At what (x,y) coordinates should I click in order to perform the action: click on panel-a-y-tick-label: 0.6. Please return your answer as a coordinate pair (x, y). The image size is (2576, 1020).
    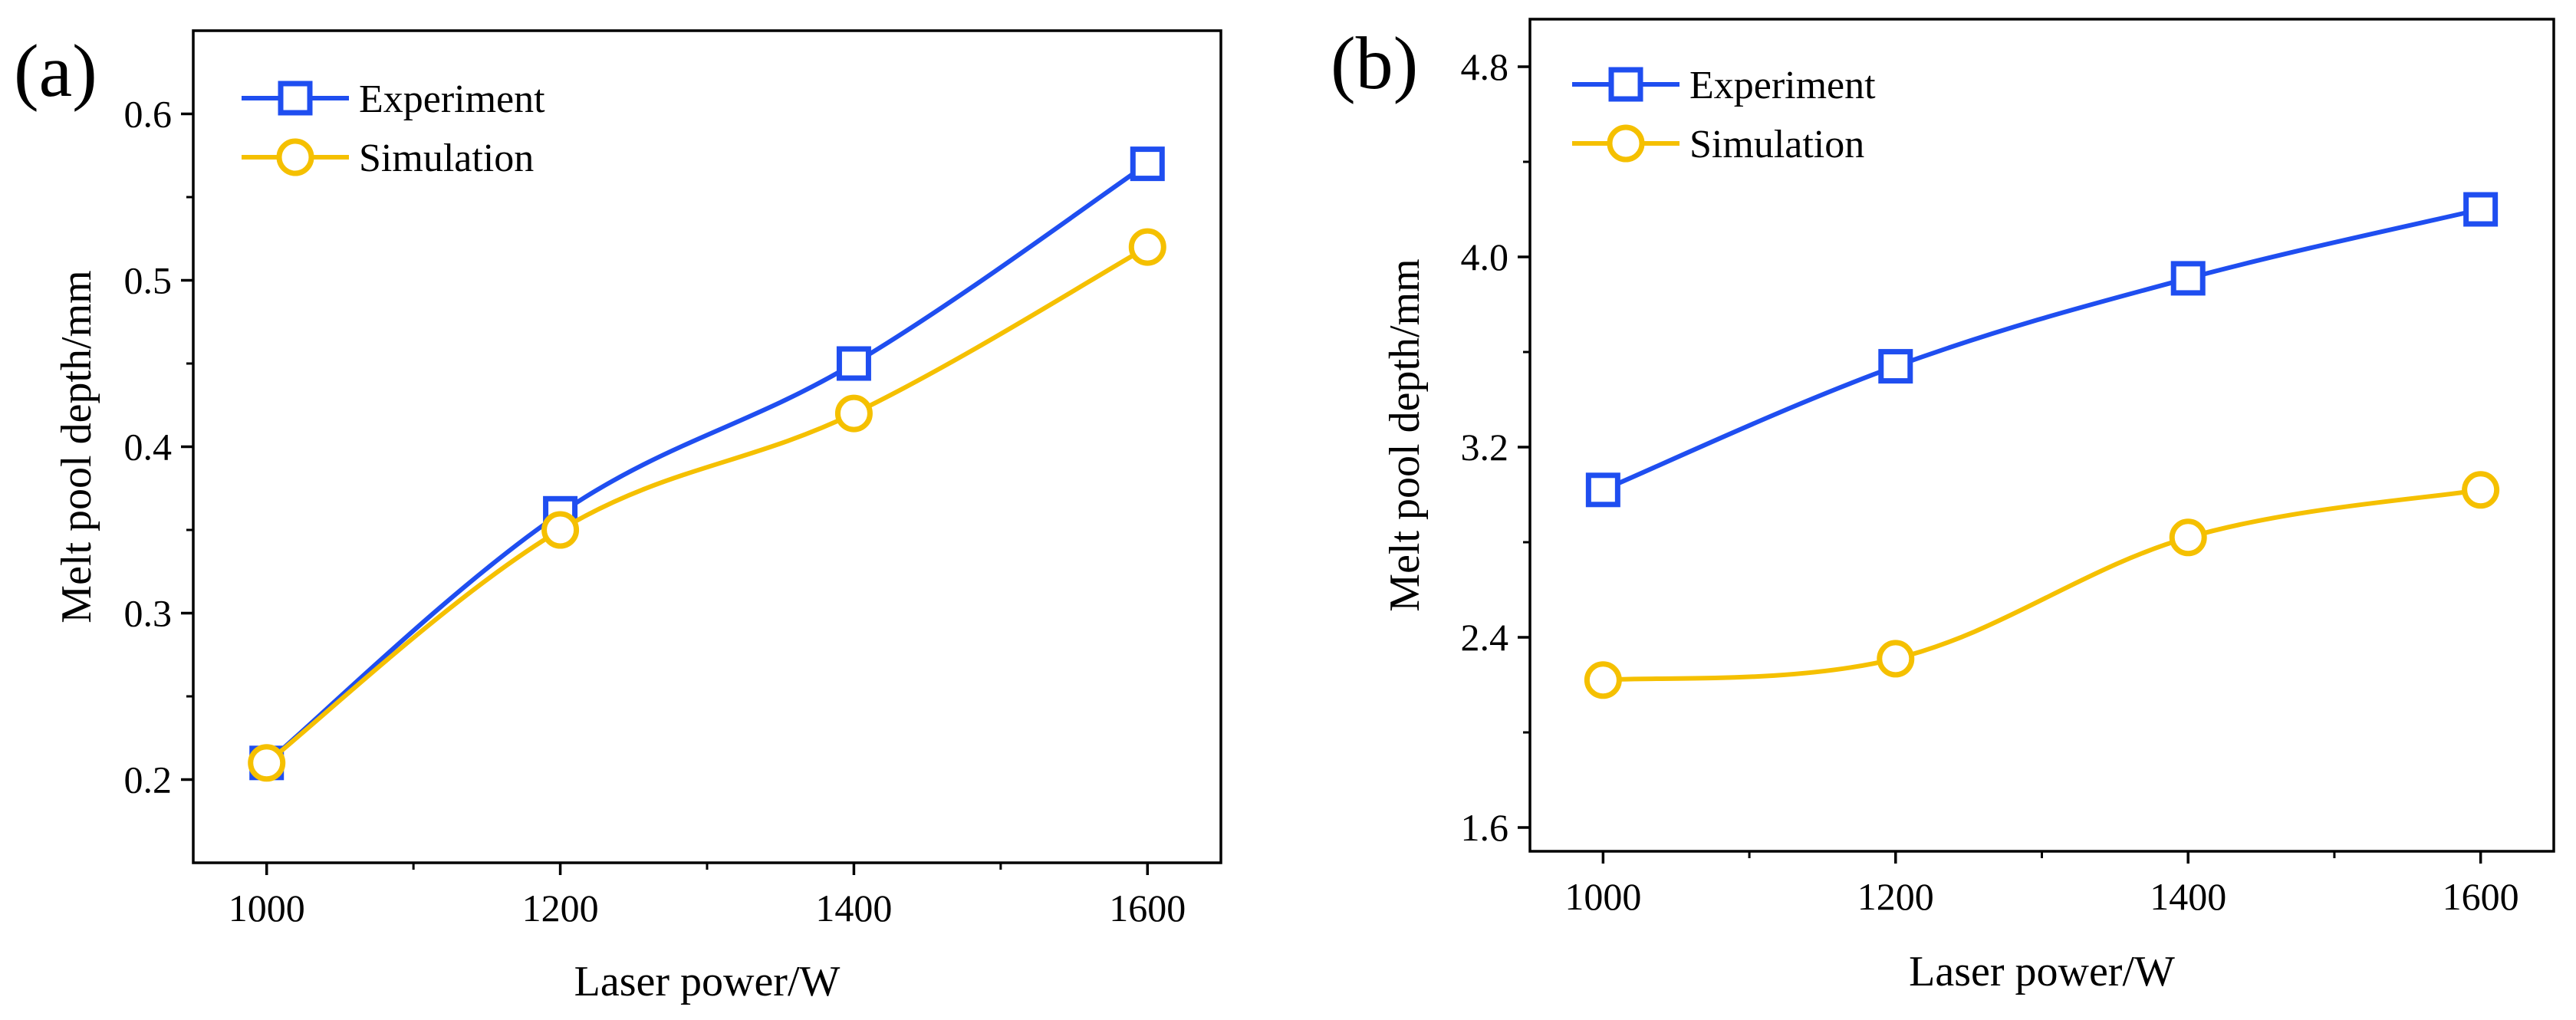
    Looking at the image, I should click on (148, 114).